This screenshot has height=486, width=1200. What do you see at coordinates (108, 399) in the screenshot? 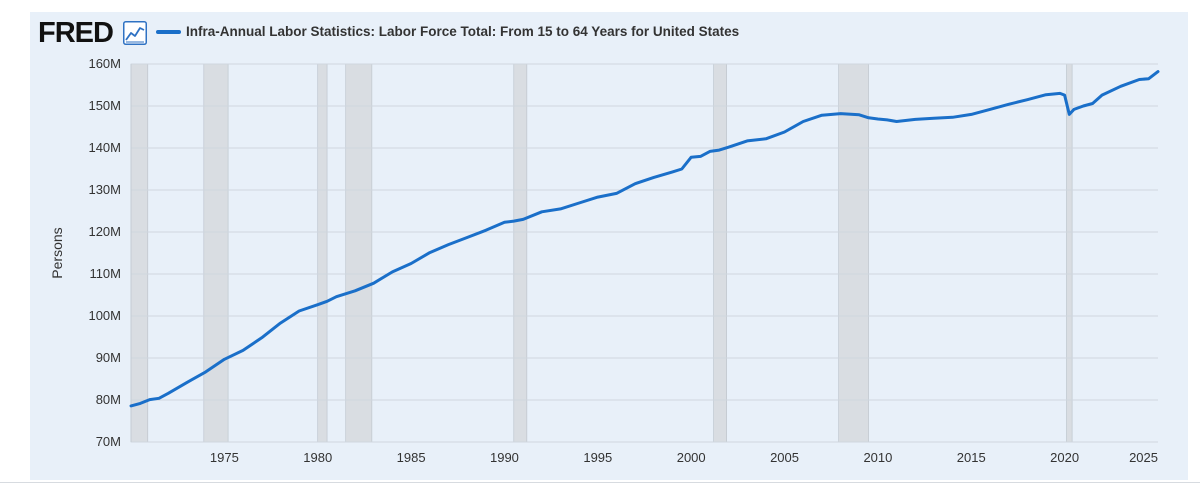
I see `y-tick-label: 80M` at bounding box center [108, 399].